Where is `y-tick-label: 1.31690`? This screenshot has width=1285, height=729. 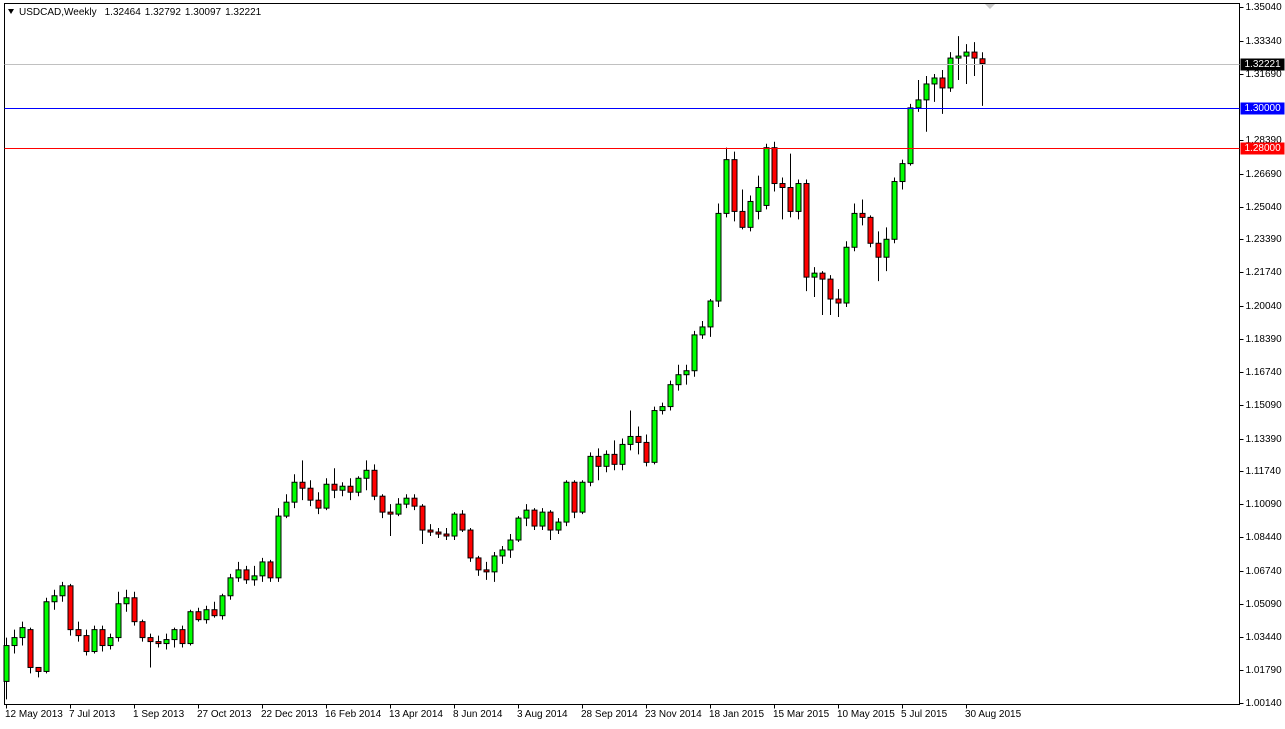 y-tick-label: 1.31690 is located at coordinates (1264, 74).